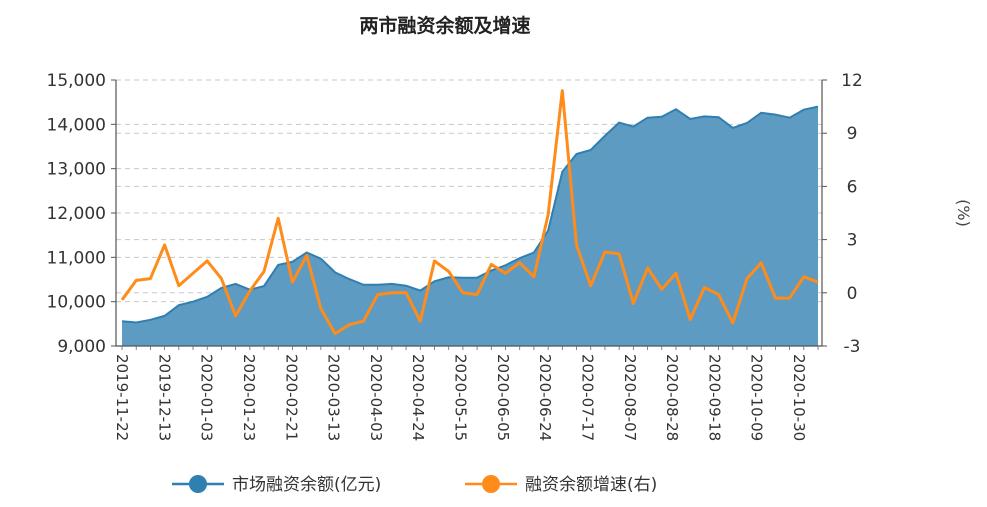 Image resolution: width=987 pixels, height=507 pixels. What do you see at coordinates (122, 397) in the screenshot?
I see `x-tick-label: 2019-11-22` at bounding box center [122, 397].